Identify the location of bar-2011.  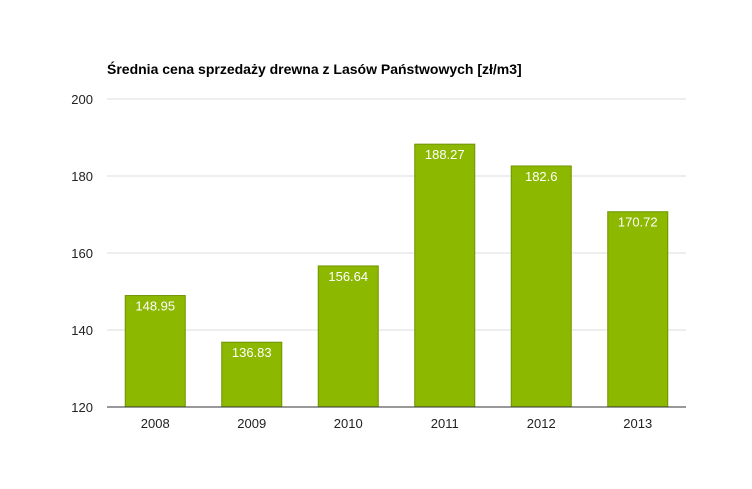
(445, 275).